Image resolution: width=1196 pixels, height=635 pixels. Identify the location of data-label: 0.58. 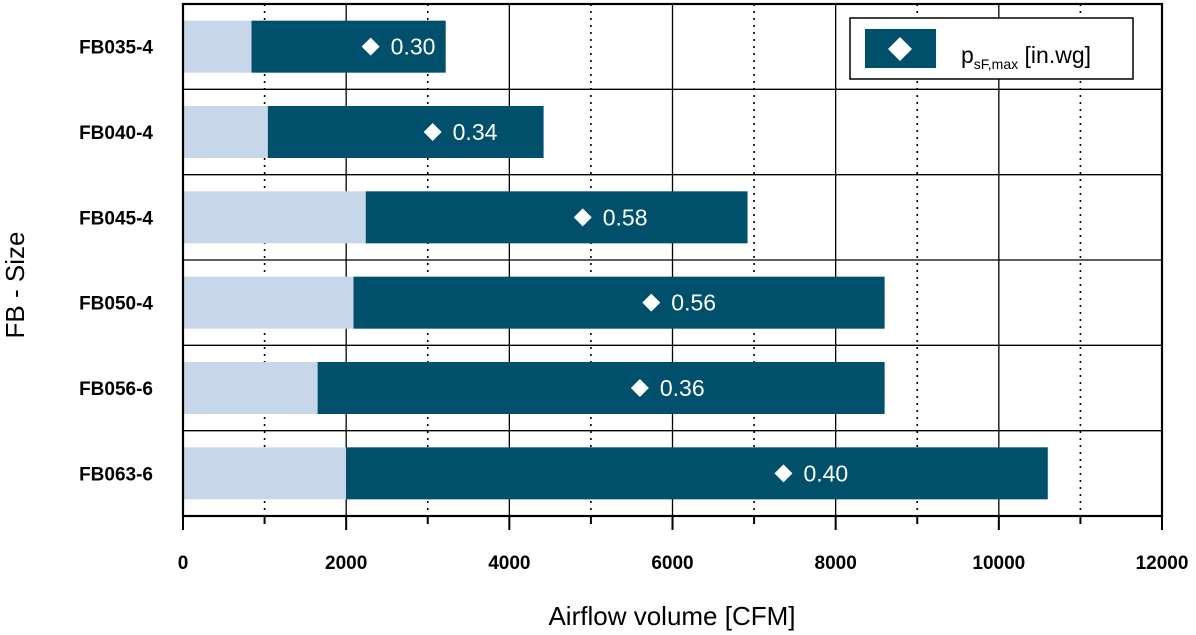
(625, 217).